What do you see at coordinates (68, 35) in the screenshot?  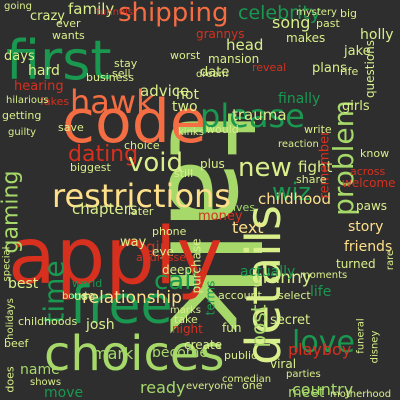 I see `word-wants: wants` at bounding box center [68, 35].